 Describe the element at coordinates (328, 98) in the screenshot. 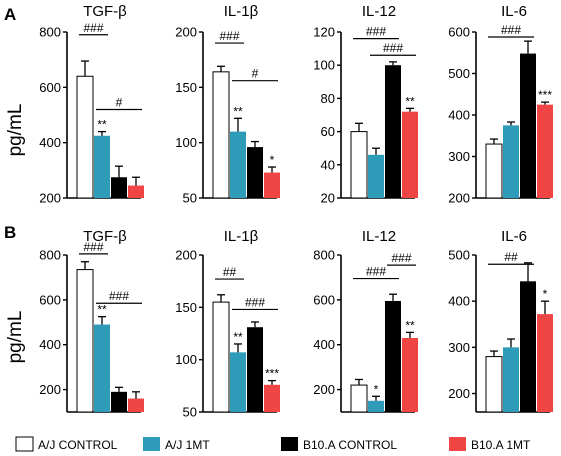

I see `y-tick-label: 80` at that location.